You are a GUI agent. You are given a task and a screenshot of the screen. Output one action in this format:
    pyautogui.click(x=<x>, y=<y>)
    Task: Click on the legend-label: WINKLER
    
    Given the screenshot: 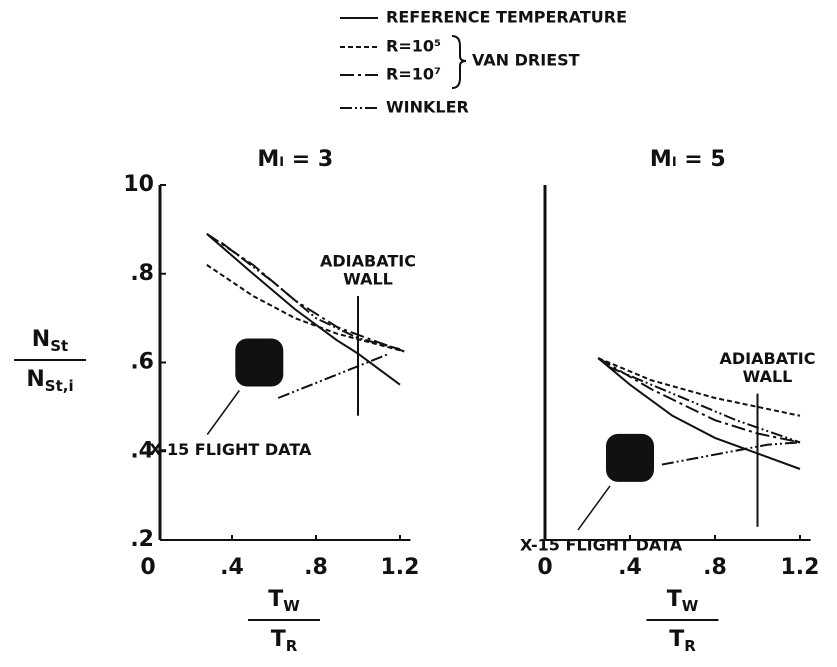 What is the action you would take?
    pyautogui.click(x=427, y=107)
    